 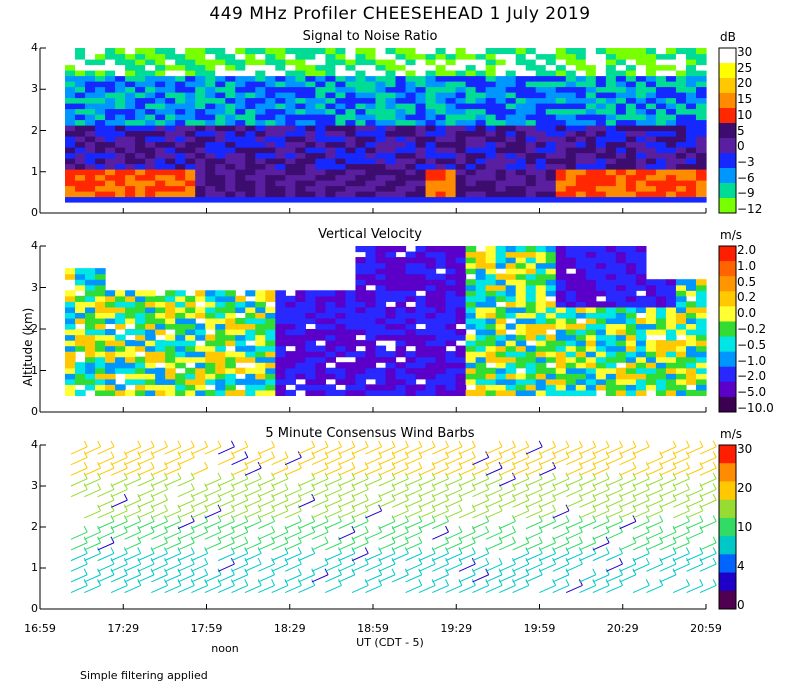 I want to click on x-tick-label: 16:59, so click(x=40, y=628).